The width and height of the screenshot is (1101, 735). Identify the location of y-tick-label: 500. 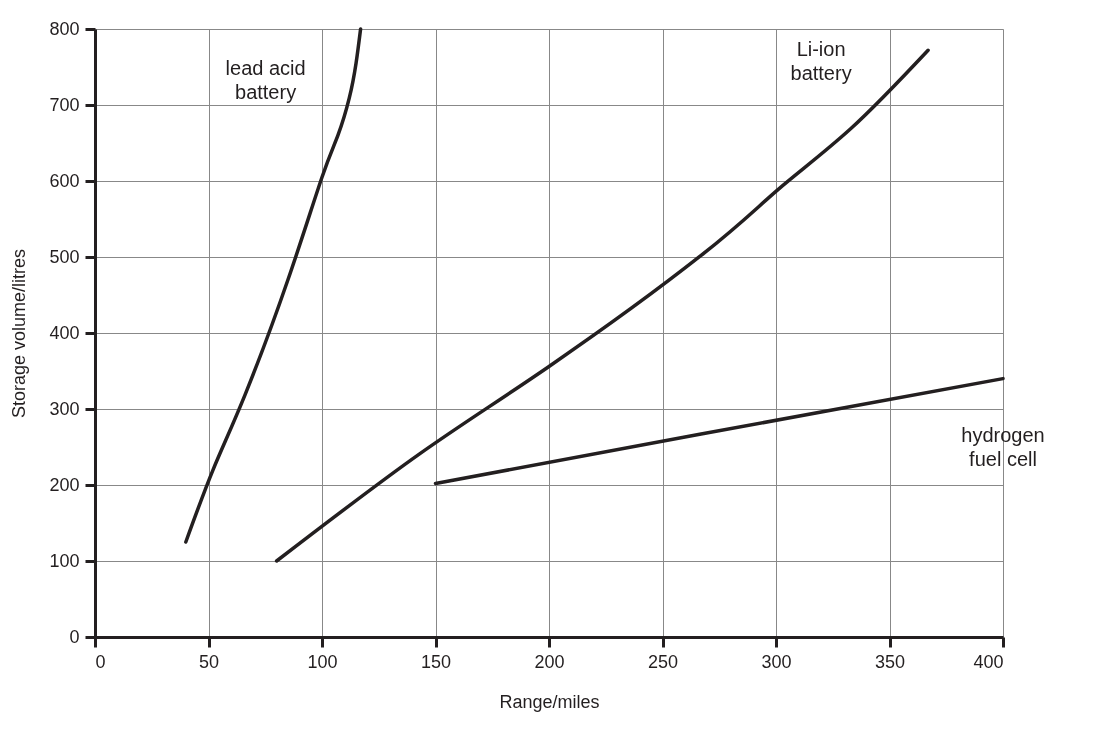
(64, 256).